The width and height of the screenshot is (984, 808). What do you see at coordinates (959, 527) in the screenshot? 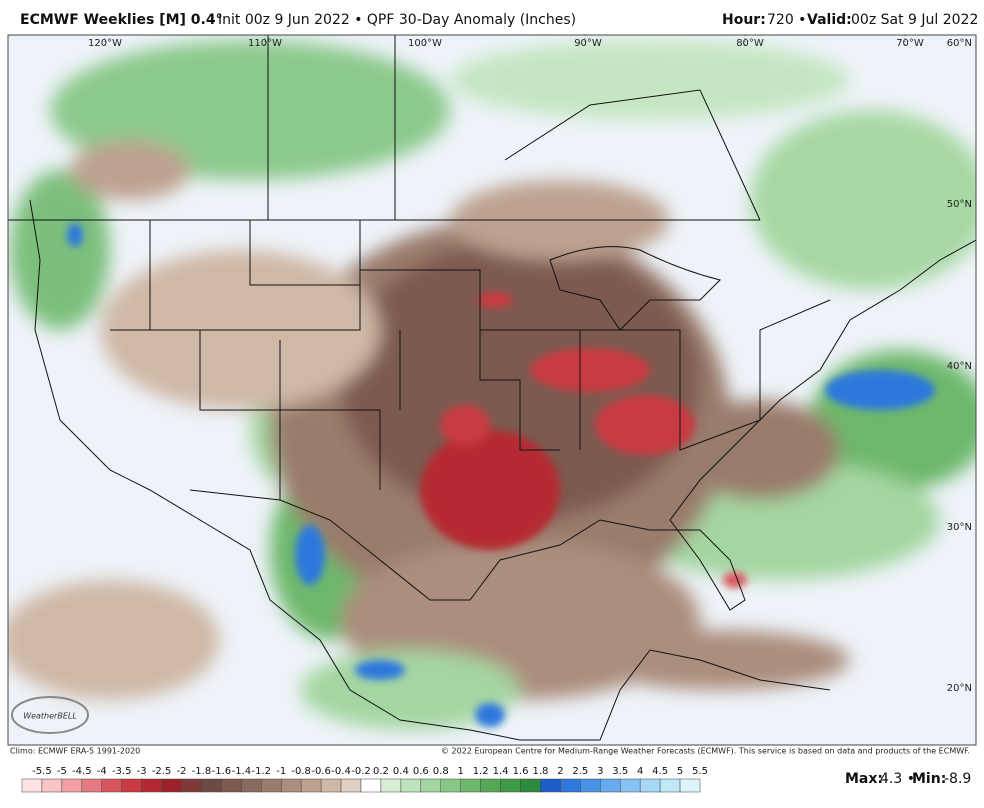
I see `lat-label: 30°N` at bounding box center [959, 527].